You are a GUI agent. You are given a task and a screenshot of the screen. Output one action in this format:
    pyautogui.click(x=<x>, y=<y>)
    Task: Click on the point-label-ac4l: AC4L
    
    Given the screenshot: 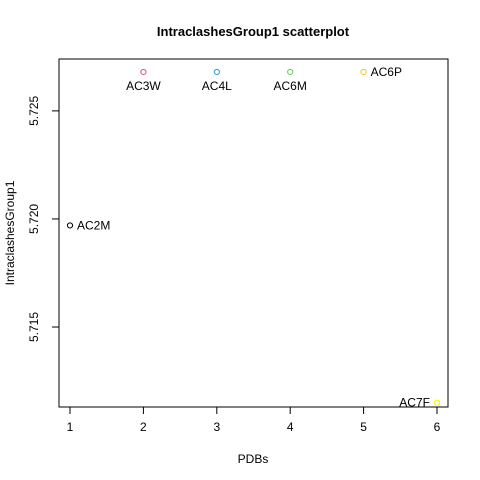 What is the action you would take?
    pyautogui.click(x=217, y=86)
    